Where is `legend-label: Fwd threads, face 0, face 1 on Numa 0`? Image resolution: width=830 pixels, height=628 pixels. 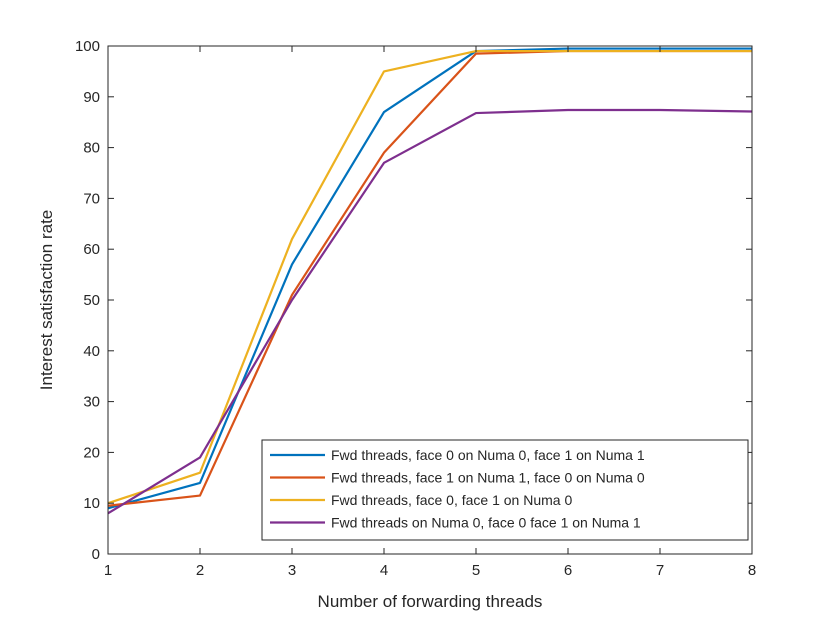 legend-label: Fwd threads, face 0, face 1 on Numa 0 is located at coordinates (451, 500).